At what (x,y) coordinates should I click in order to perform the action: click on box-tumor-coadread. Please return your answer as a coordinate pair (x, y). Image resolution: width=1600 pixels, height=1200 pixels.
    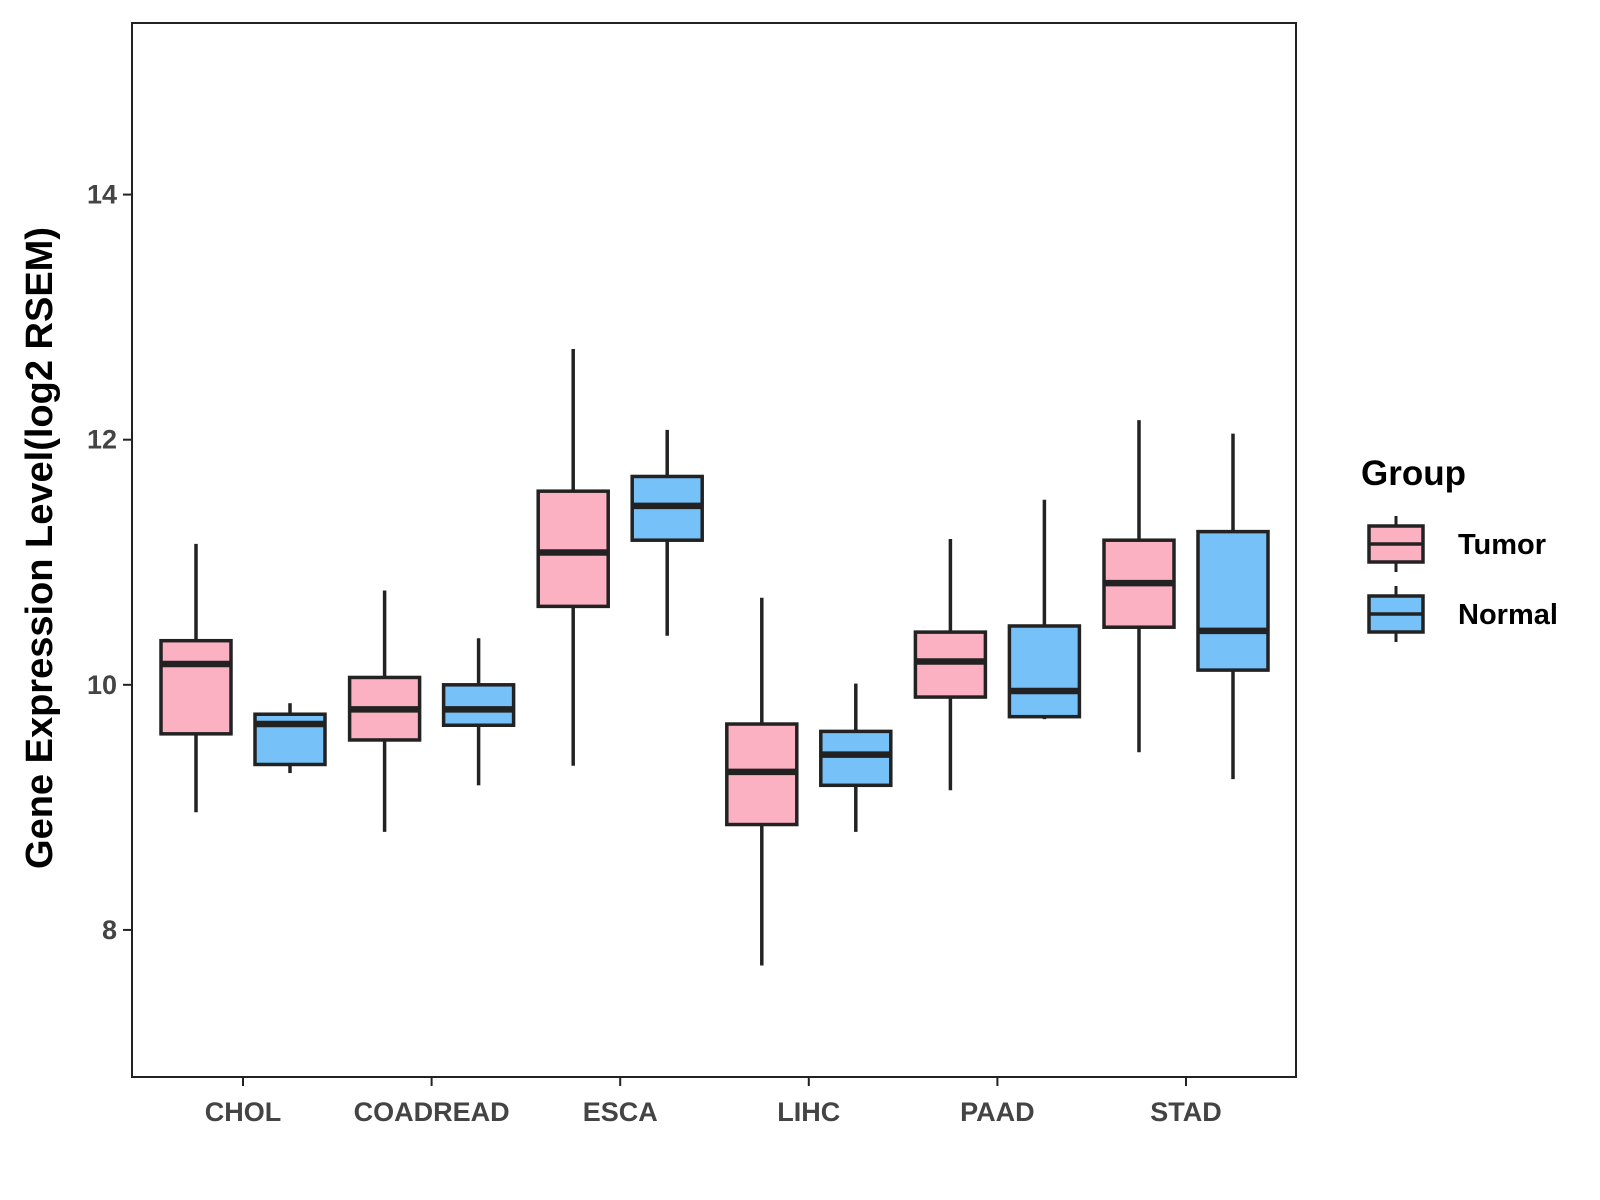
    Looking at the image, I should click on (384, 711).